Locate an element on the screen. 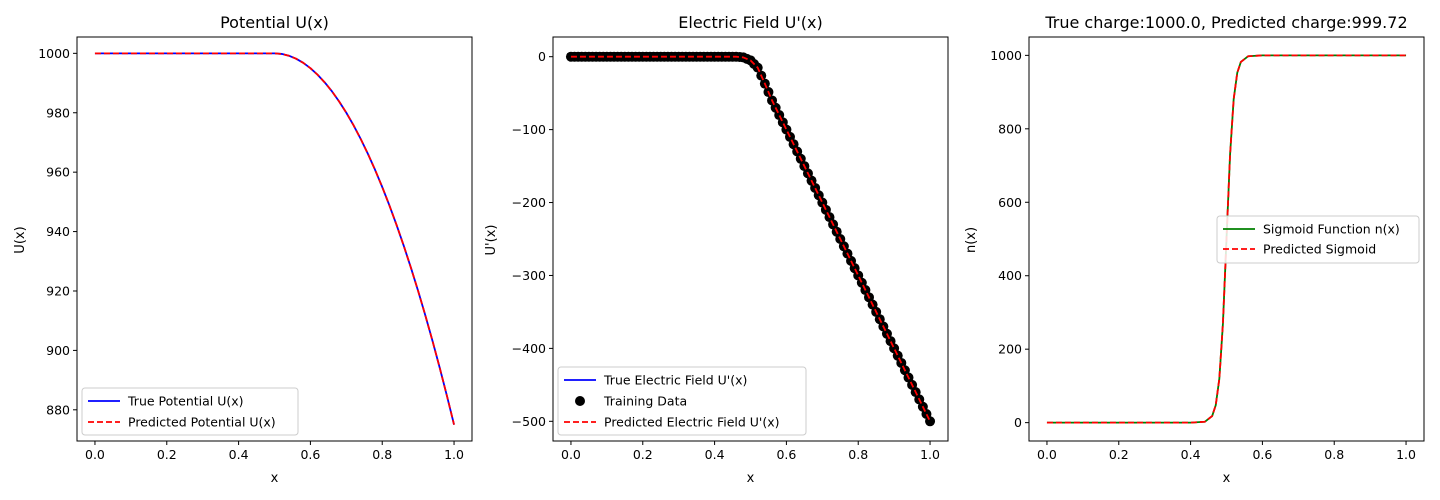 The width and height of the screenshot is (1440, 500). chart-title: Electric Field U'(x) is located at coordinates (750, 22).